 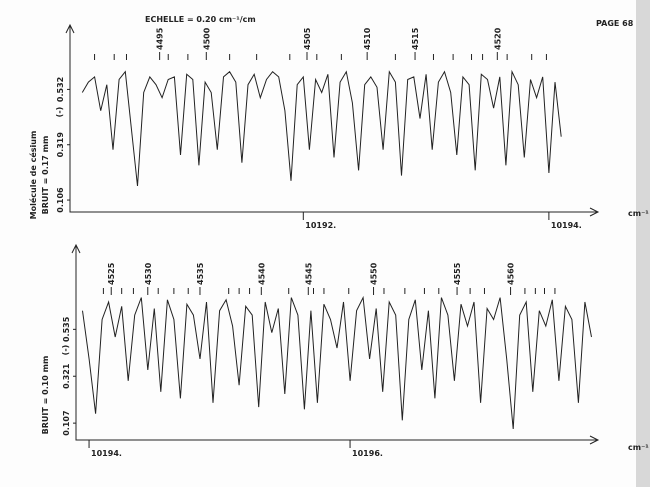 I want to click on line-label: 4545, so click(x=308, y=273).